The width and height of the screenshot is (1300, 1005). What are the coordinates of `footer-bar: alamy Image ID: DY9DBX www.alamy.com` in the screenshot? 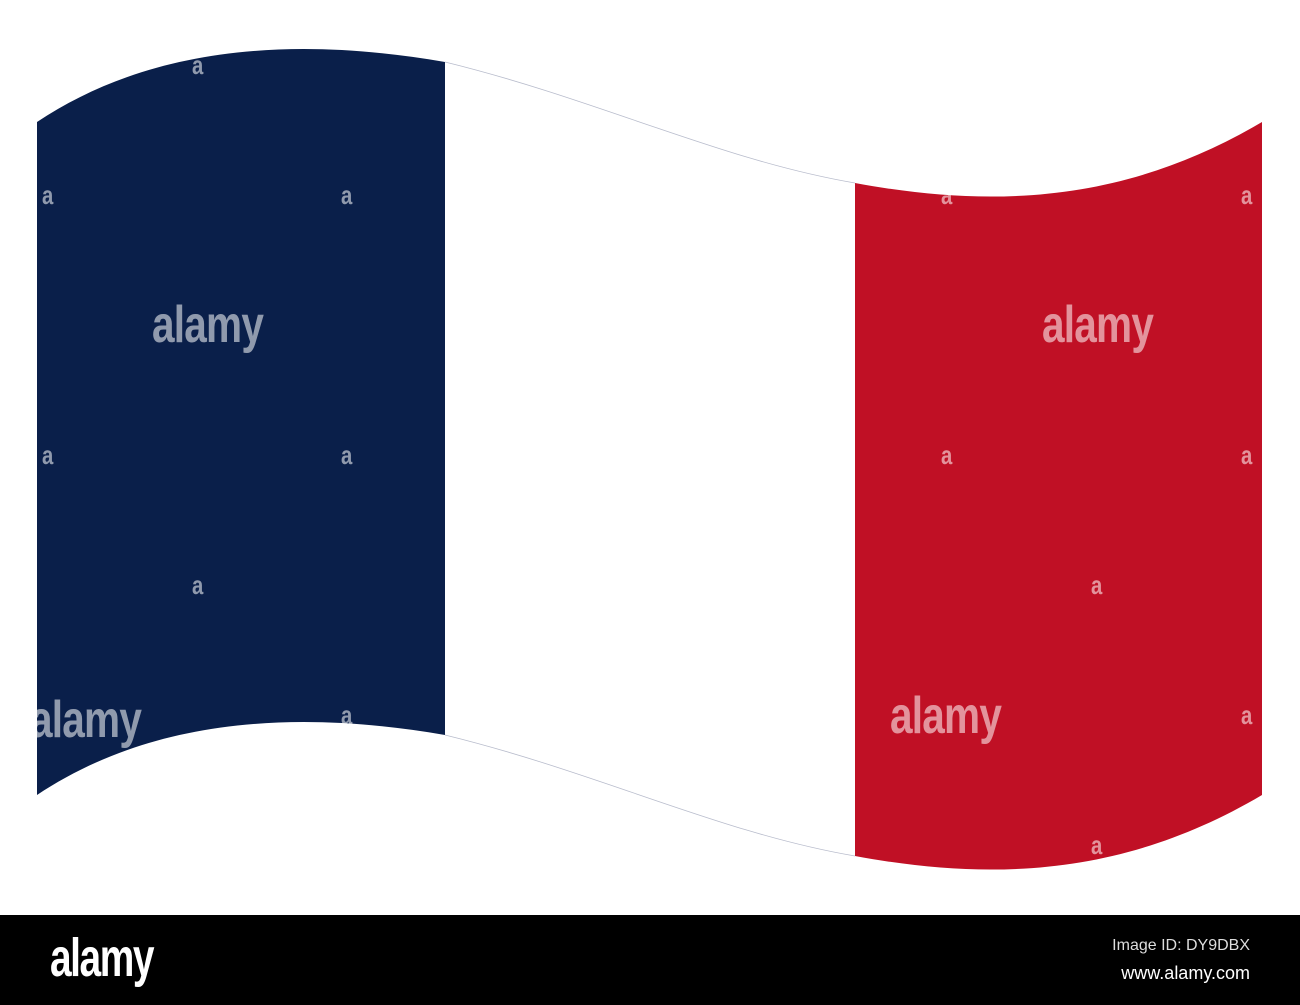 It's located at (650, 960).